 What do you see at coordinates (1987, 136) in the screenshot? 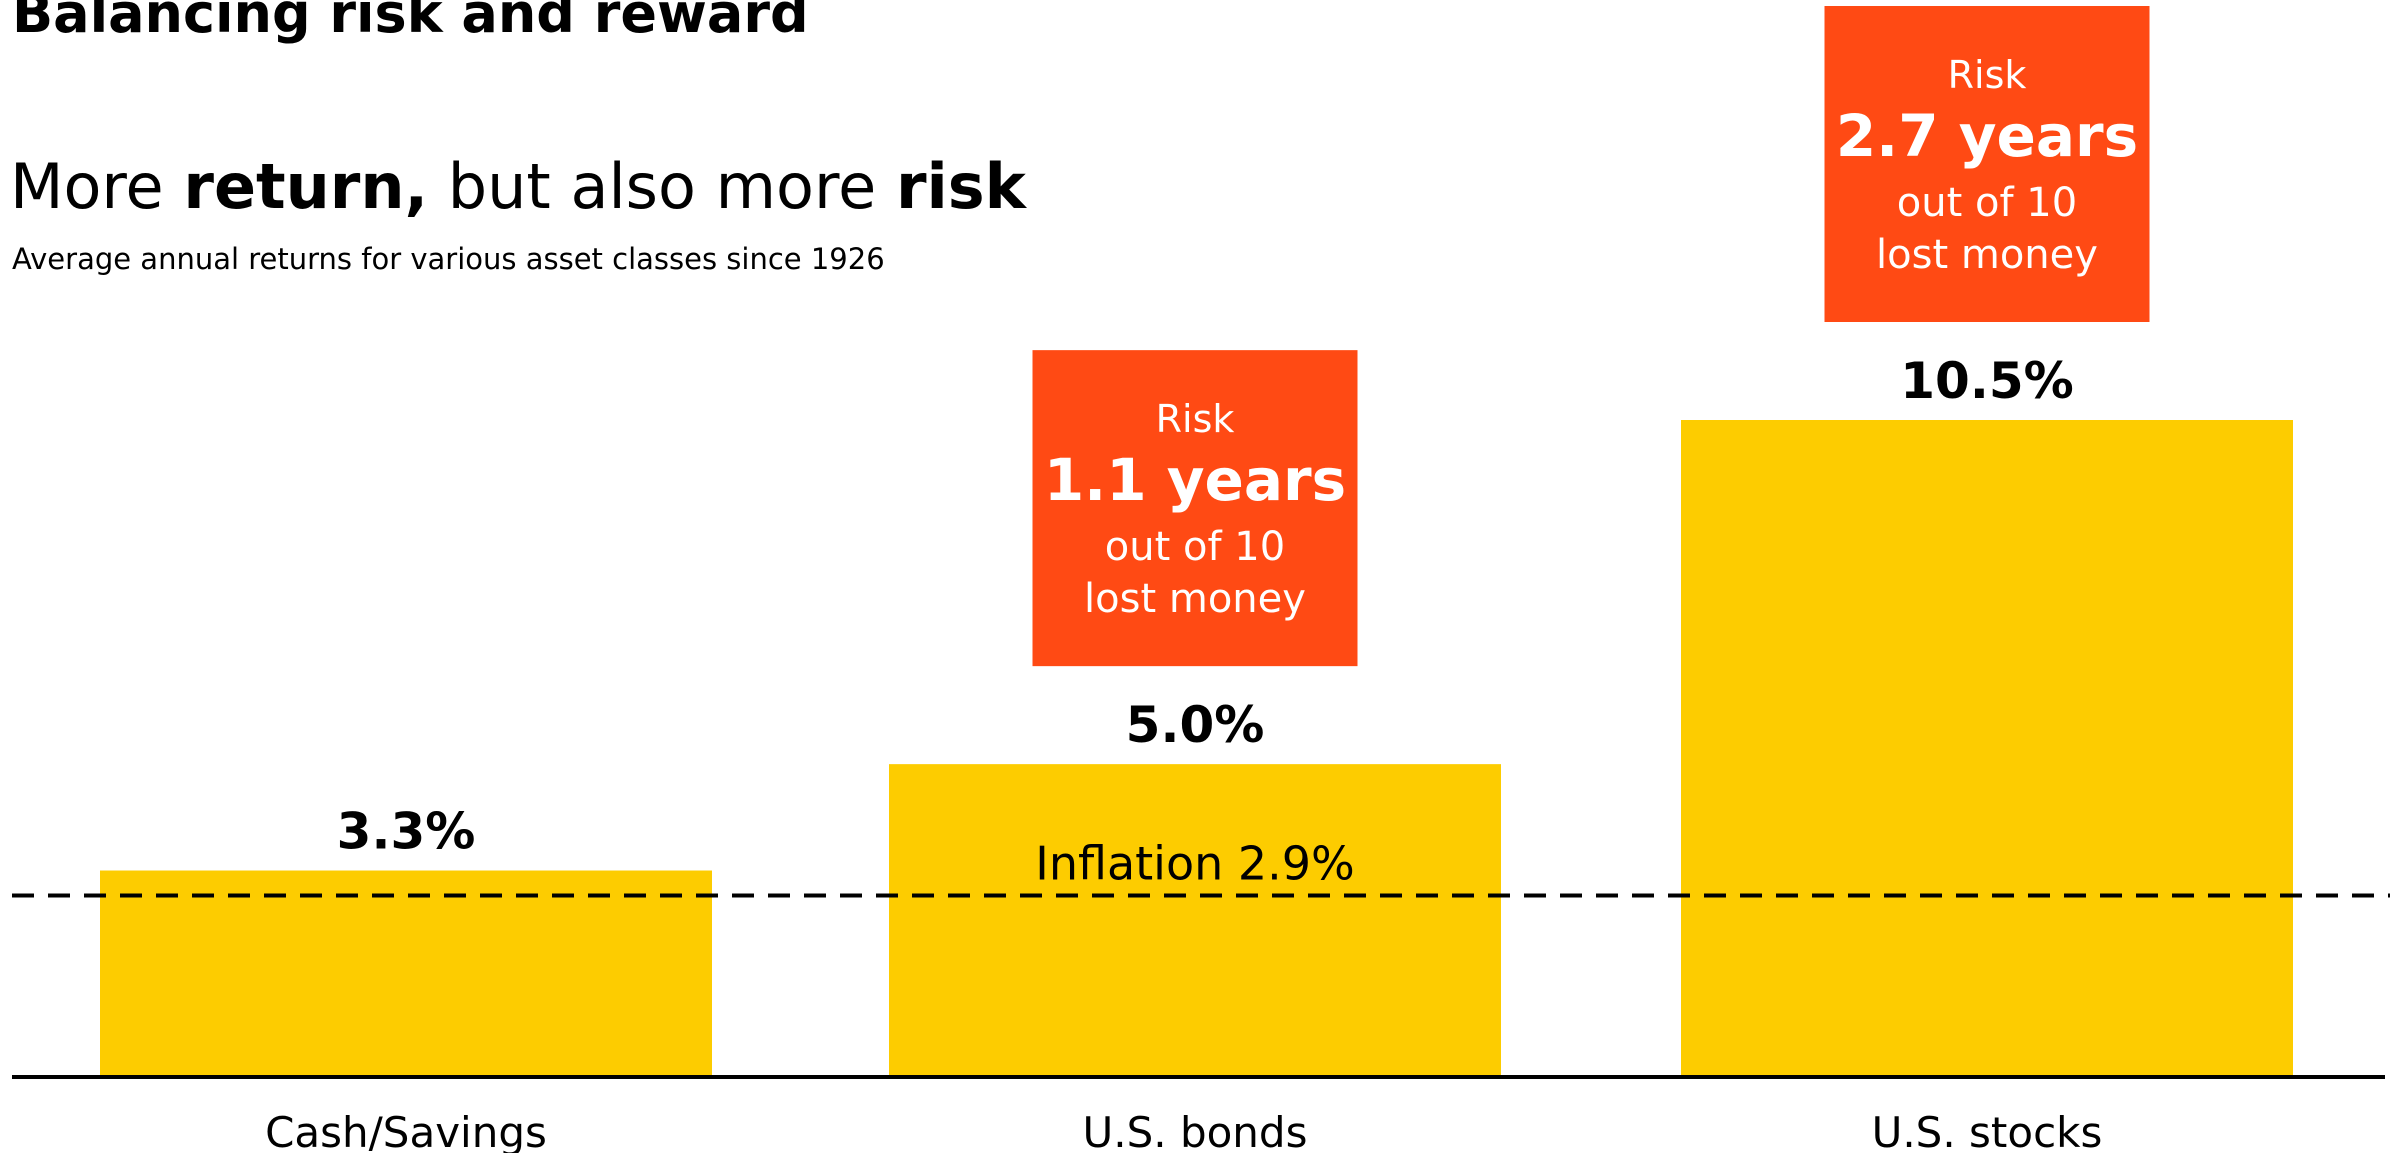
I see `risk-callout-value-3: 2.7 years` at bounding box center [1987, 136].